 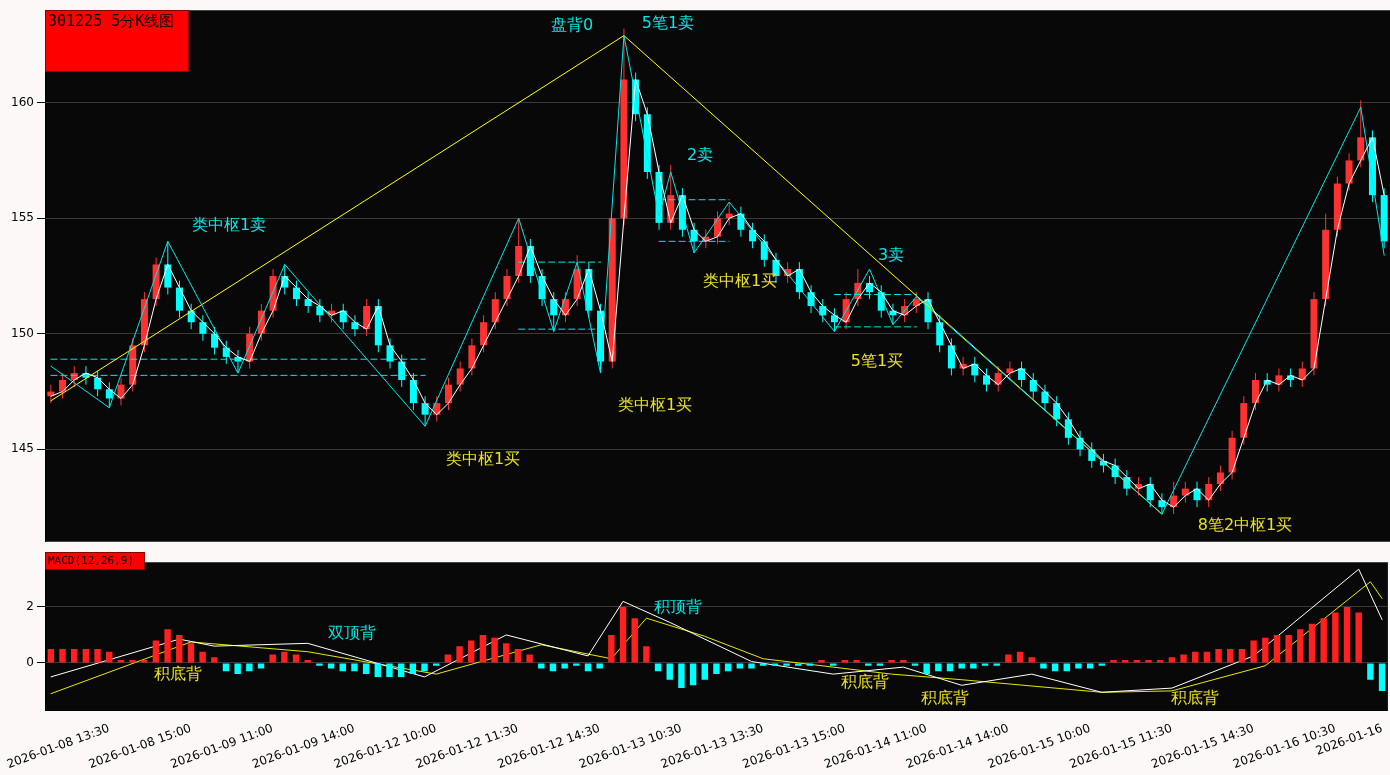 I want to click on annotation: 8笔2中枢1买, so click(x=1245, y=525).